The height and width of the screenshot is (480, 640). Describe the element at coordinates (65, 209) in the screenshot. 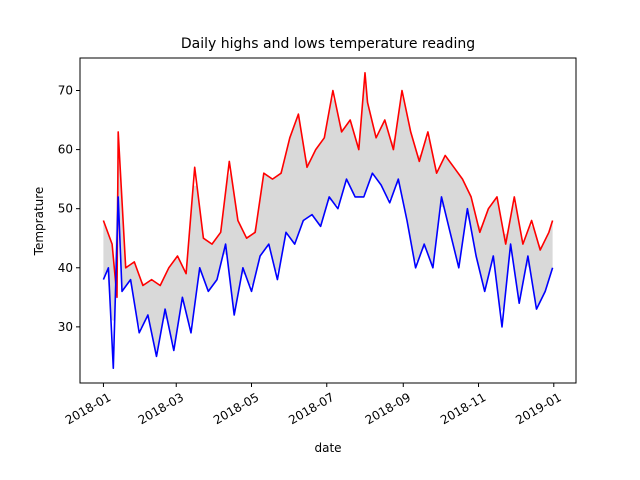

I see `y-tick-label: 50` at that location.